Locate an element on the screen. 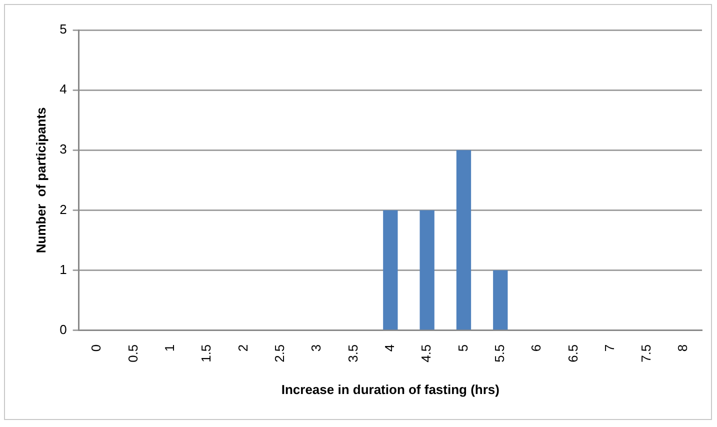 This screenshot has width=717, height=427. y-tick-label: 4 is located at coordinates (63, 89).